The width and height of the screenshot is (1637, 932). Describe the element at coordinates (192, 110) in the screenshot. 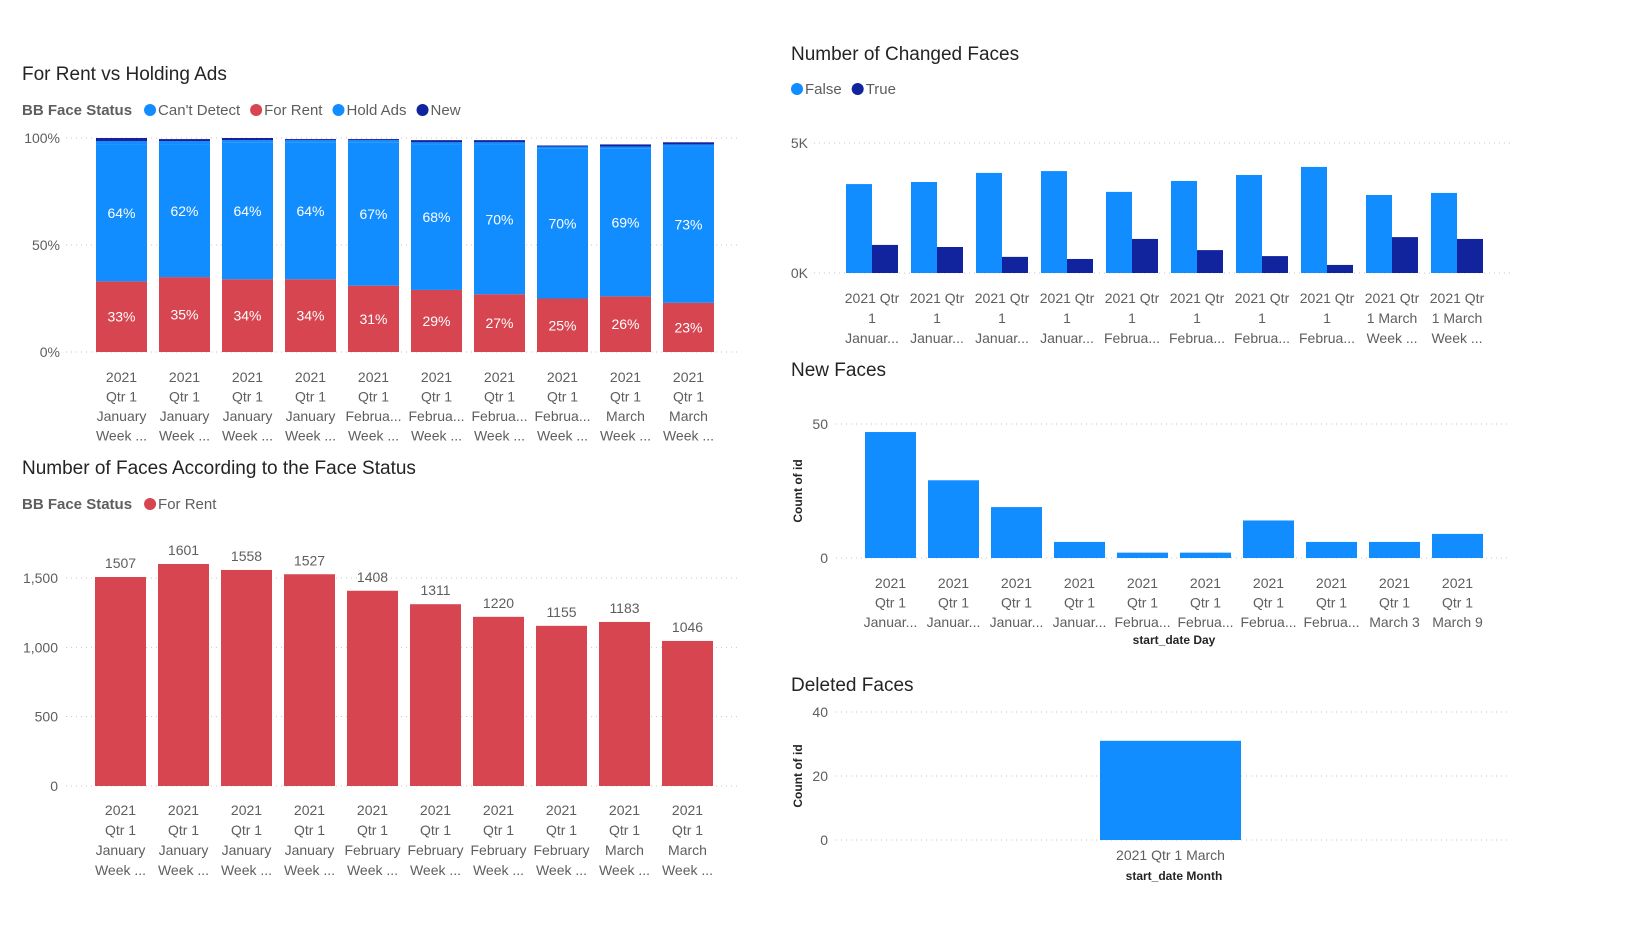

I see `legend-item: Can't Detect` at that location.